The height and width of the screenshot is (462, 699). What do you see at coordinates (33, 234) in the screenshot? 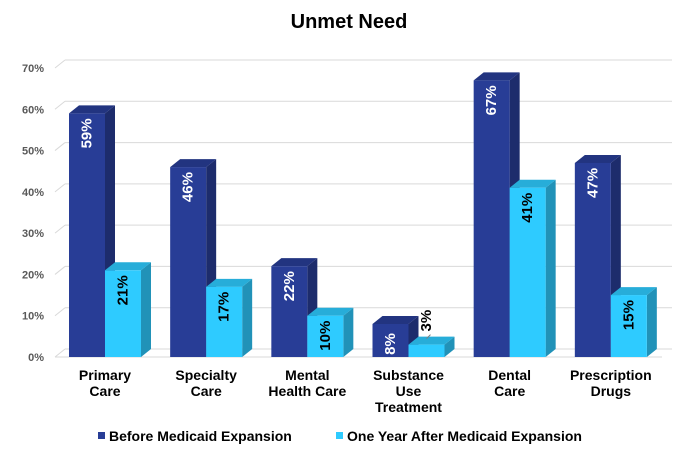
I see `y-tick-label: 30%` at bounding box center [33, 234].